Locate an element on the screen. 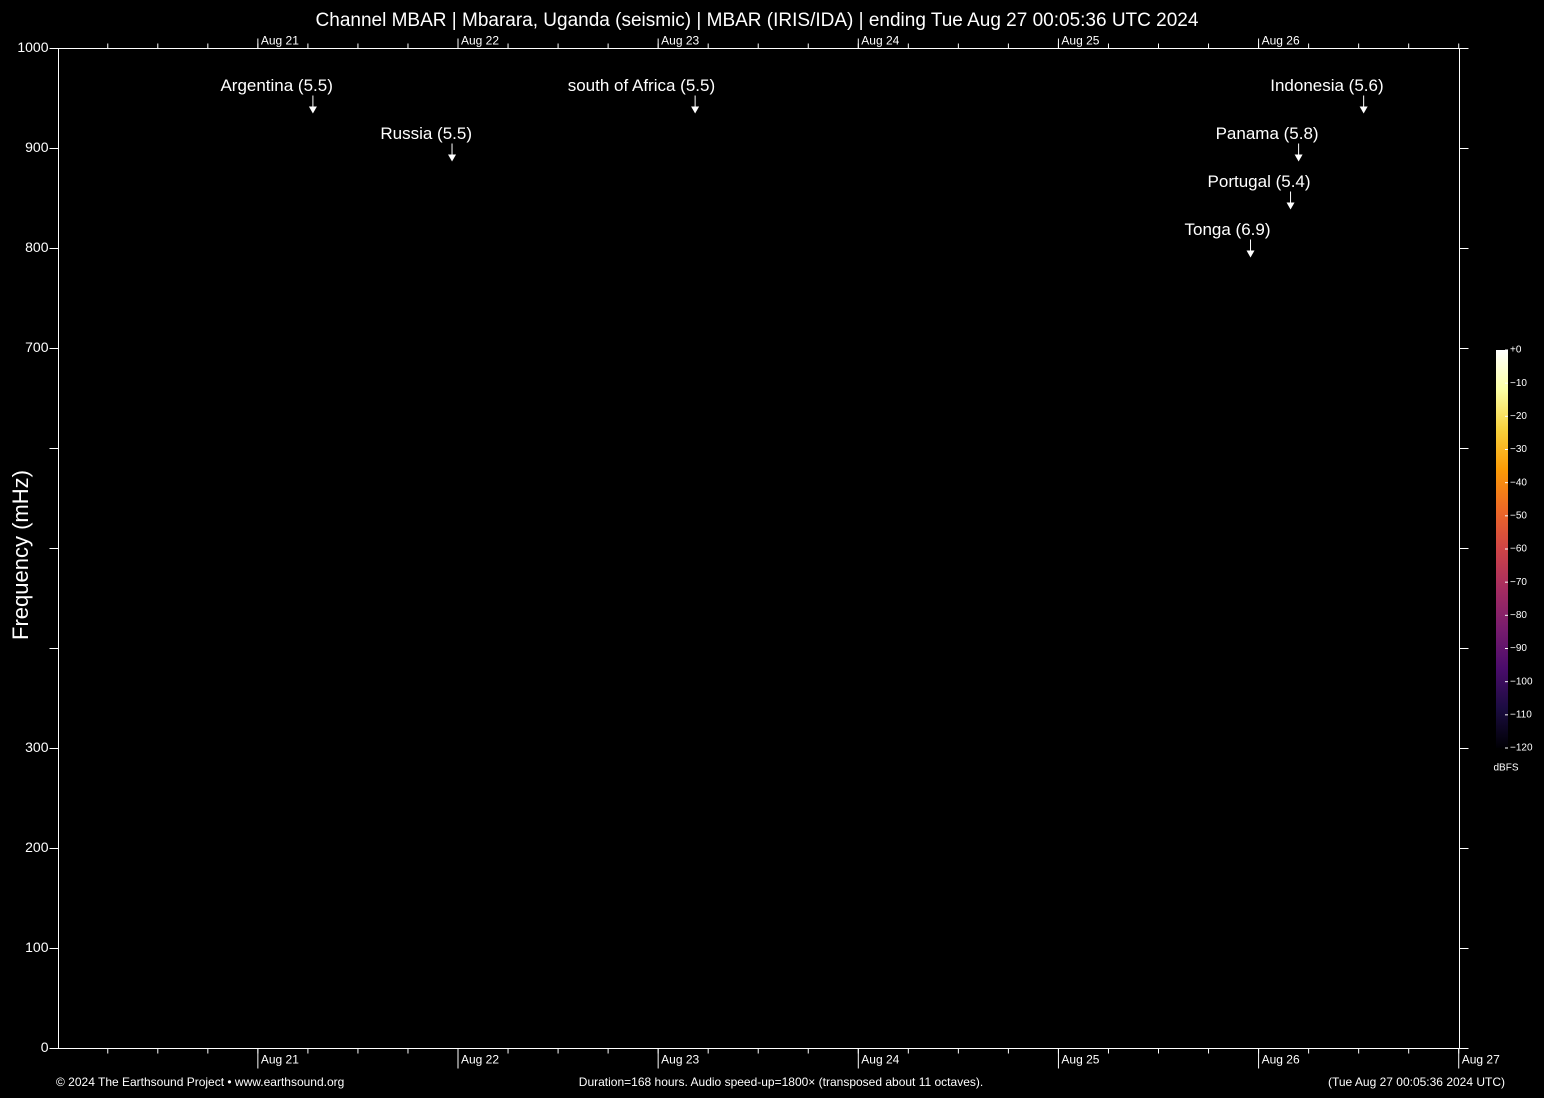 This screenshot has width=1544, height=1098. colorbar-tick-label: −120 is located at coordinates (1521, 748).